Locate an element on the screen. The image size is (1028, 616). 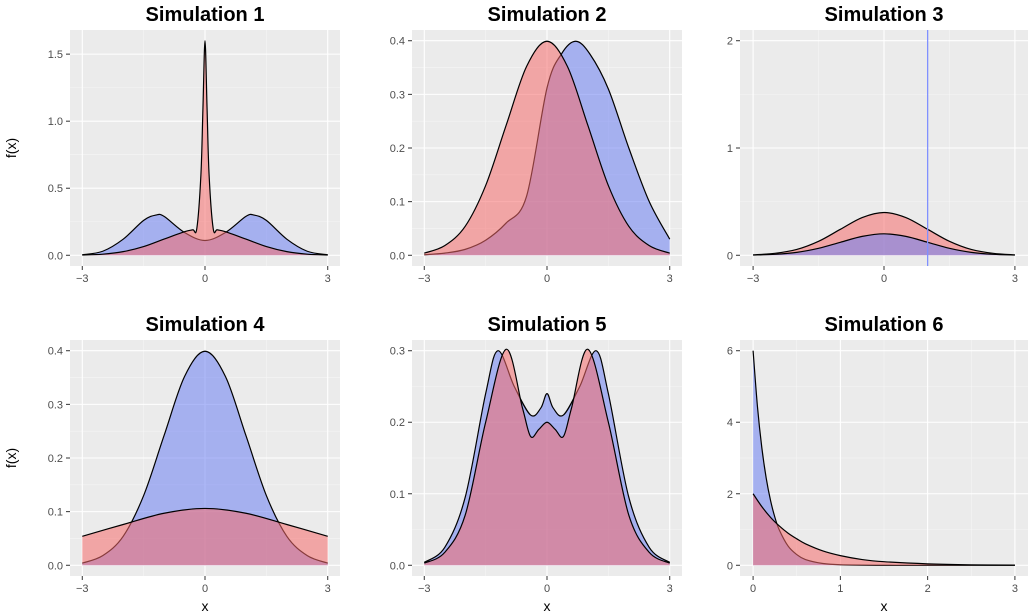
panel-6: 0 1 2 3 0 2 4 6 Simulation 6 x is located at coordinates (877, 464).